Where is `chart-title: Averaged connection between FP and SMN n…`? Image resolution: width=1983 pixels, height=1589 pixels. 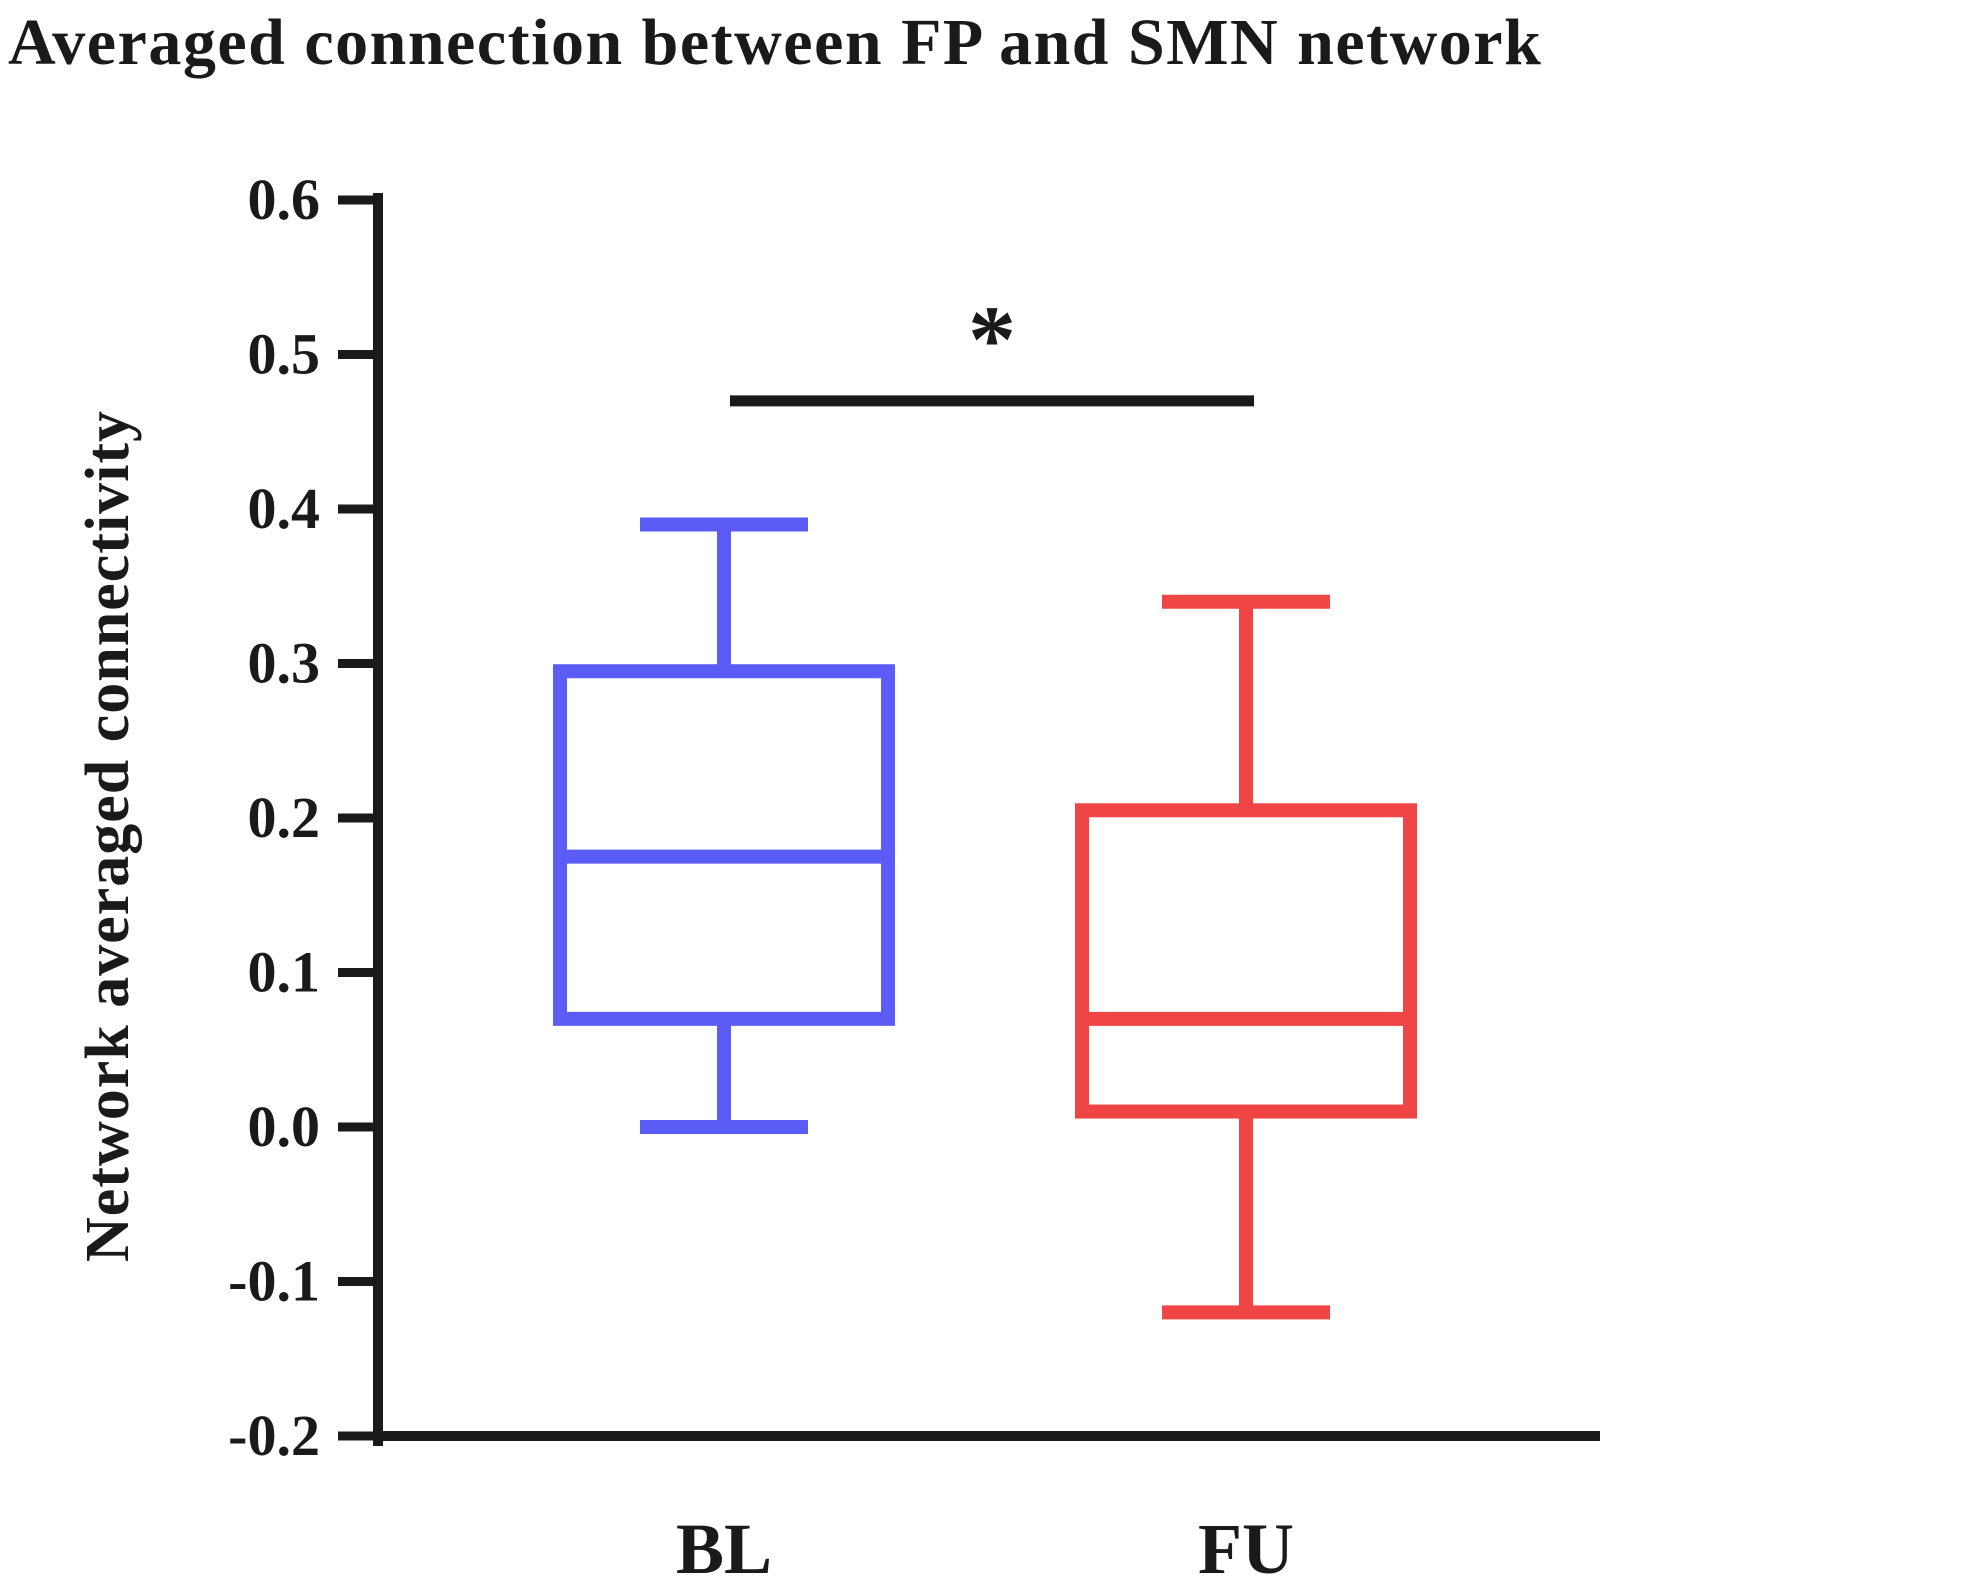
chart-title: Averaged connection between FP and SMN n… is located at coordinates (775, 42).